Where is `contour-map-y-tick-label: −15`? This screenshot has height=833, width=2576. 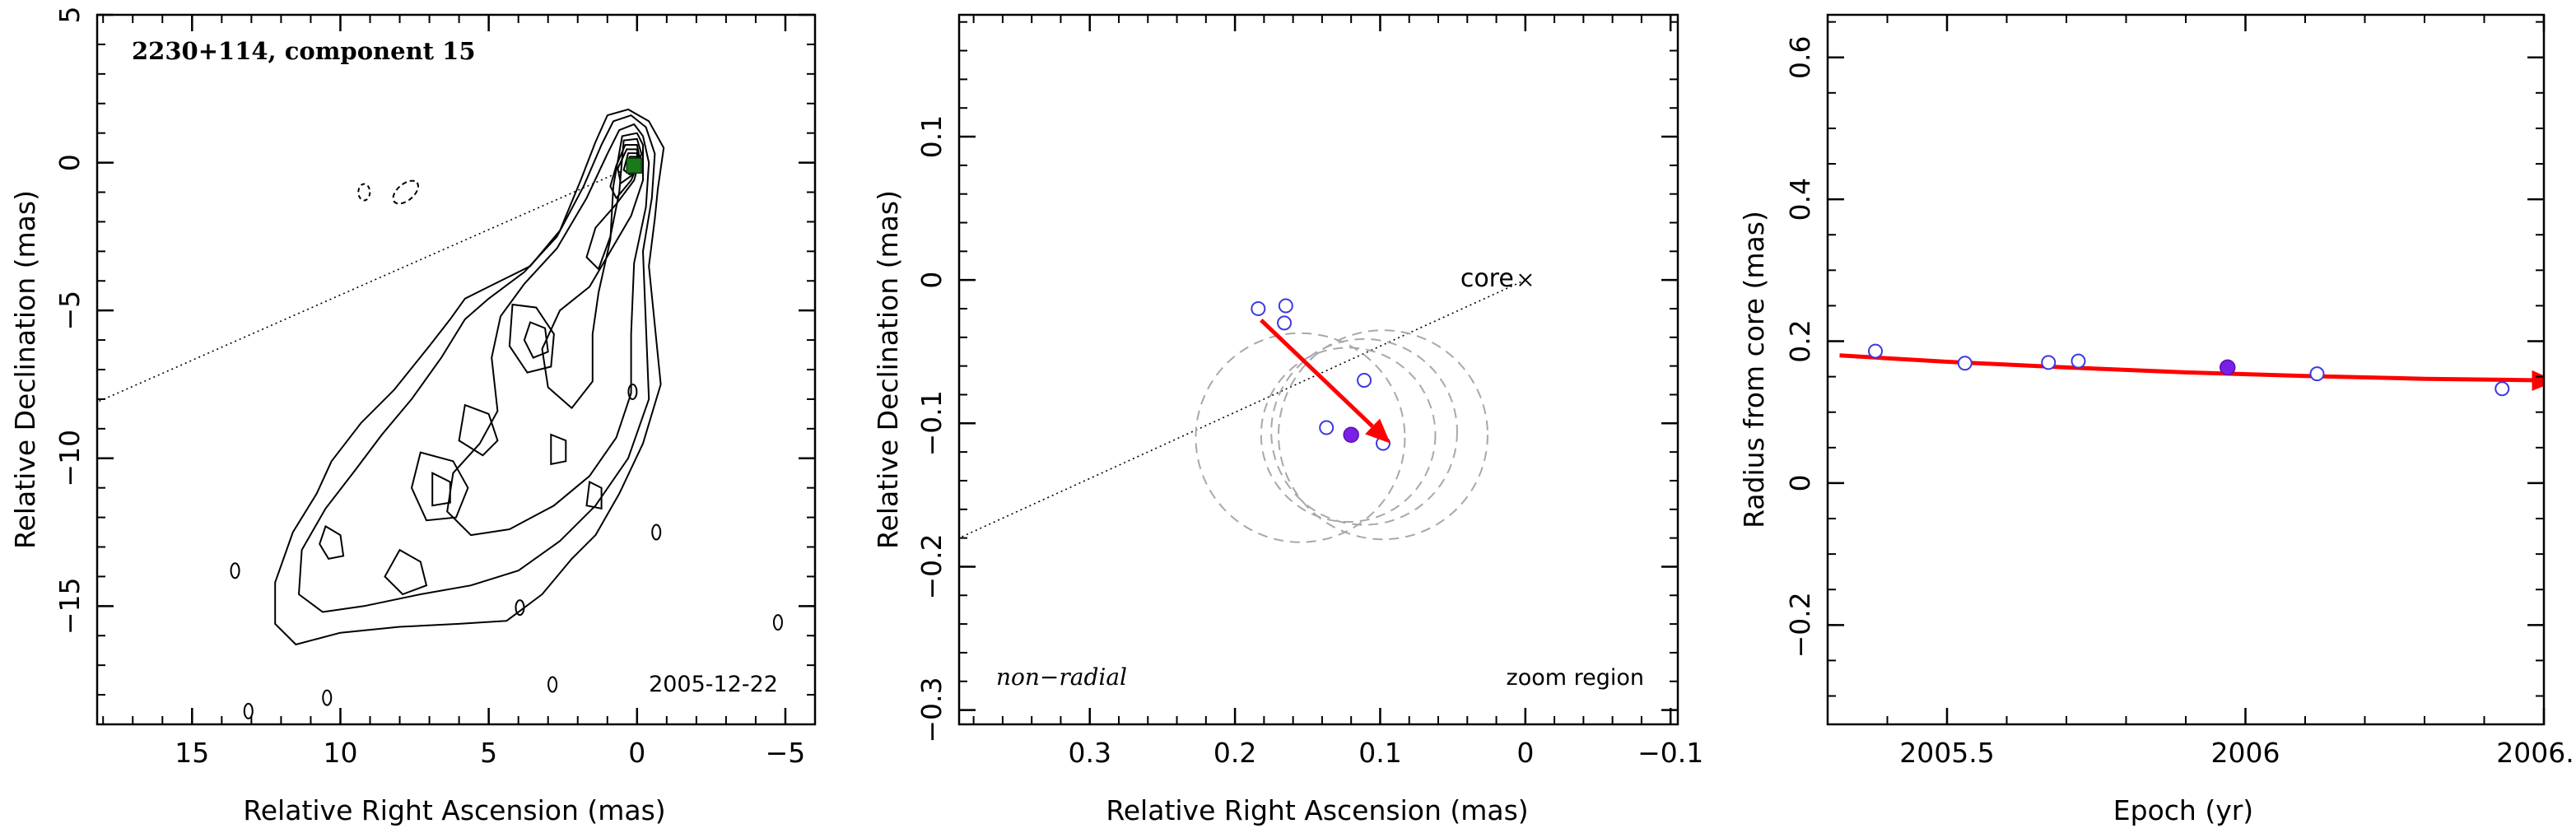 contour-map-y-tick-label: −15 is located at coordinates (70, 606).